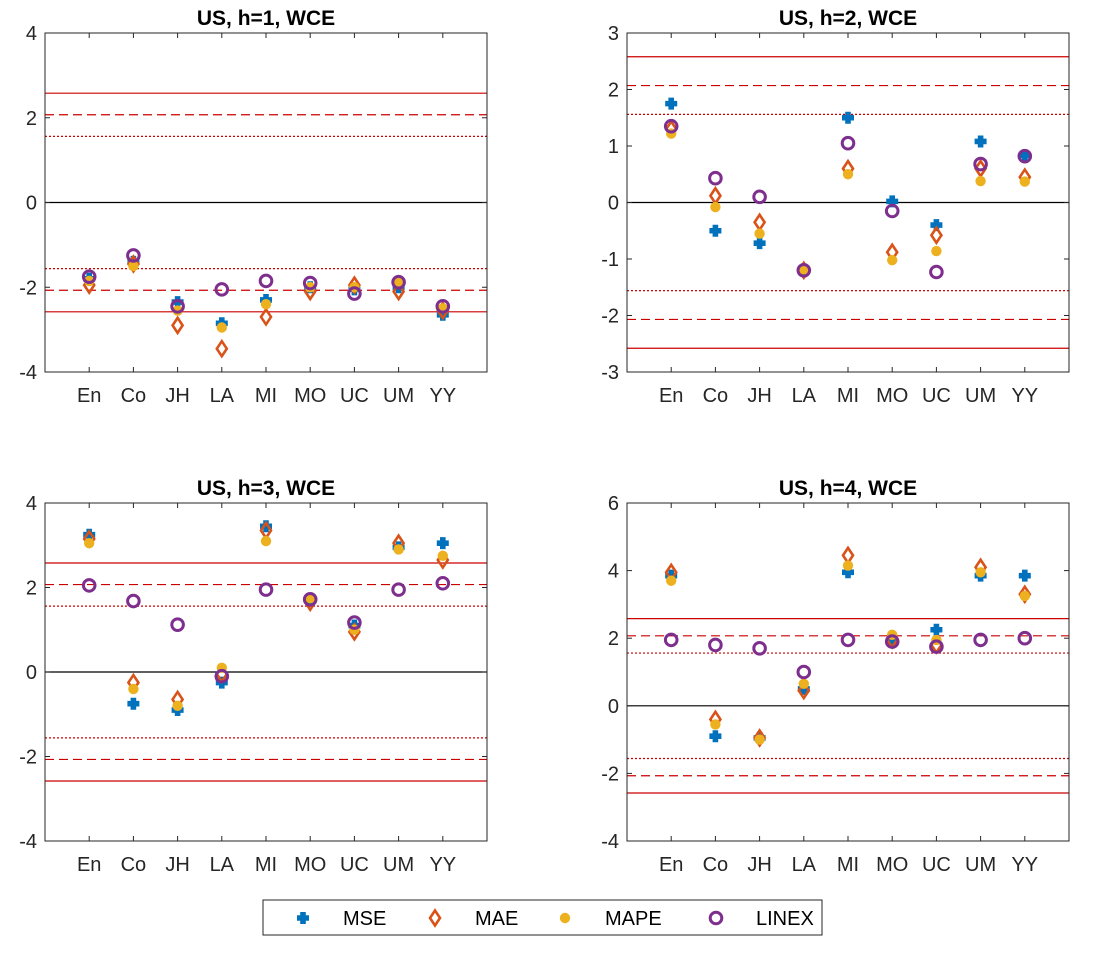 This screenshot has height=961, width=1093. I want to click on y-tick-label: 6, so click(613, 504).